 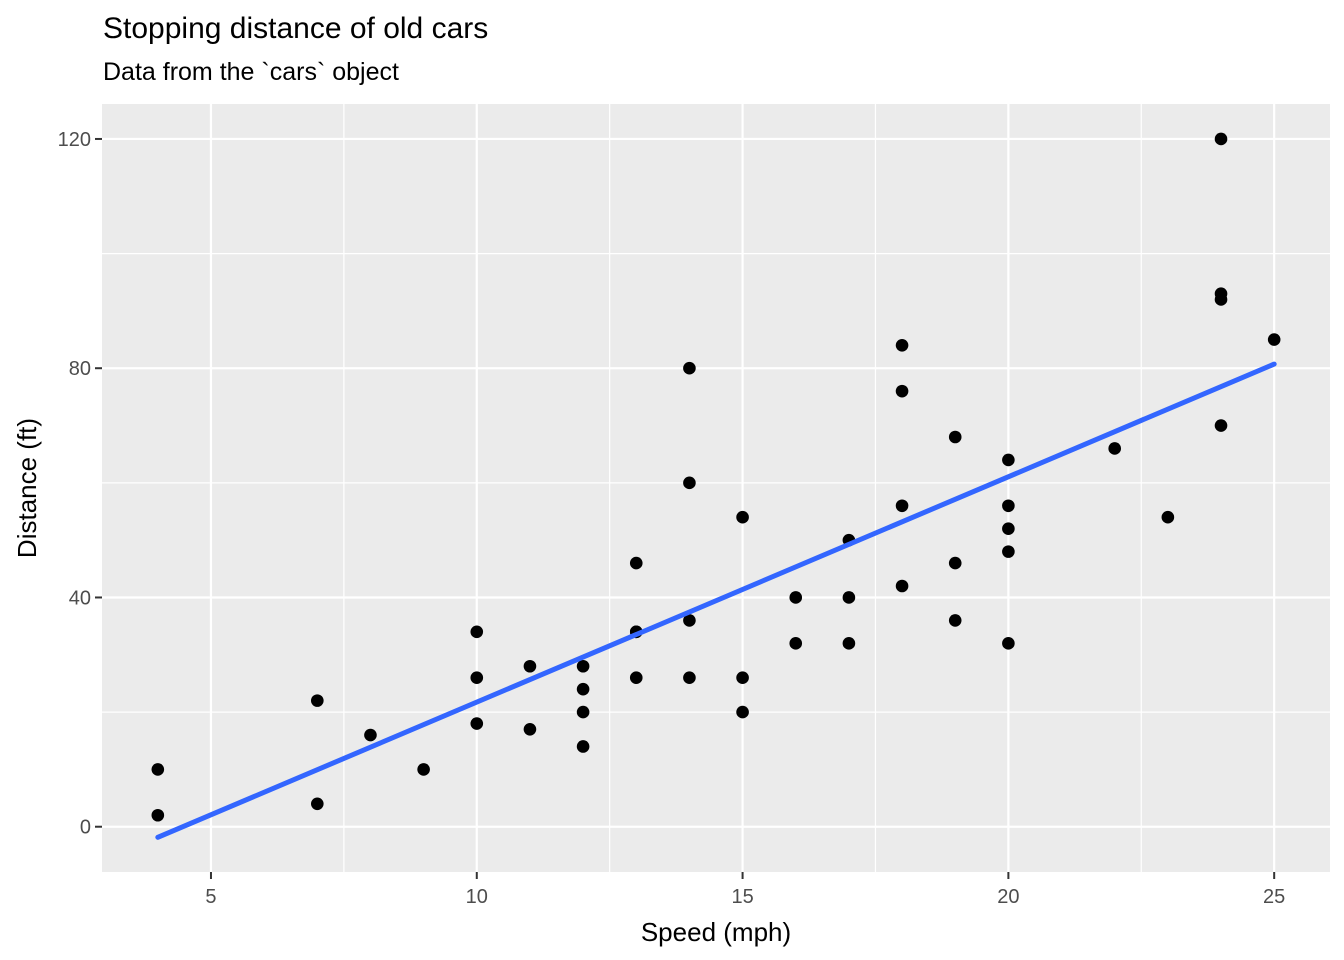 I want to click on y-tick-label: 120, so click(x=74, y=140).